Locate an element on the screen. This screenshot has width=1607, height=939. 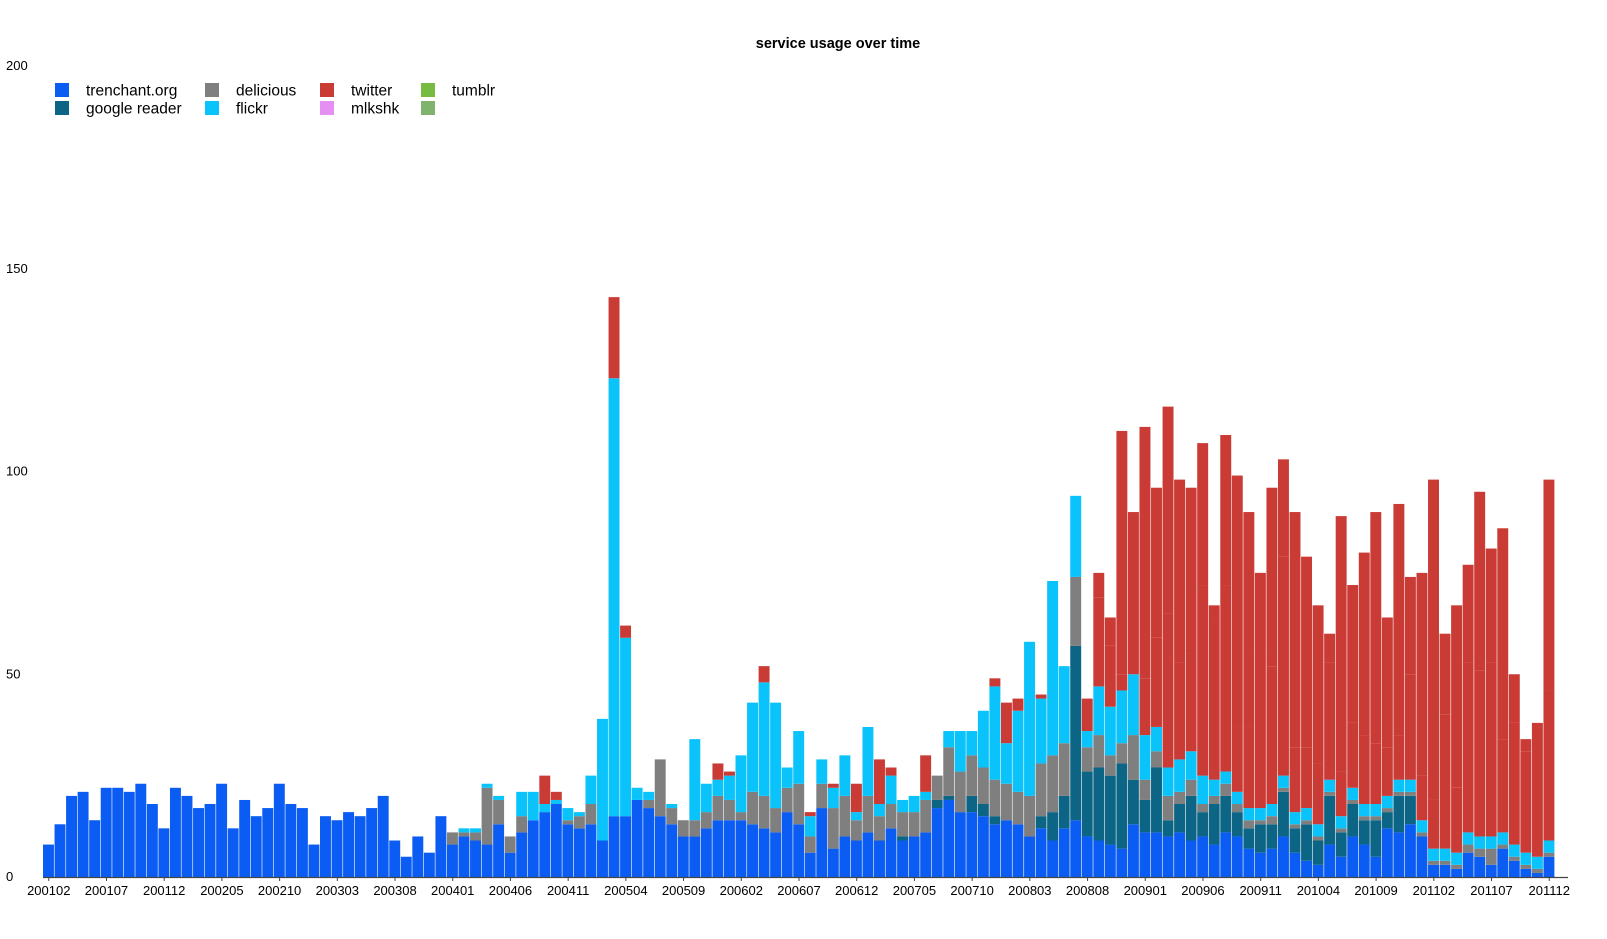
x-tick-label: 201009 is located at coordinates (1375, 890).